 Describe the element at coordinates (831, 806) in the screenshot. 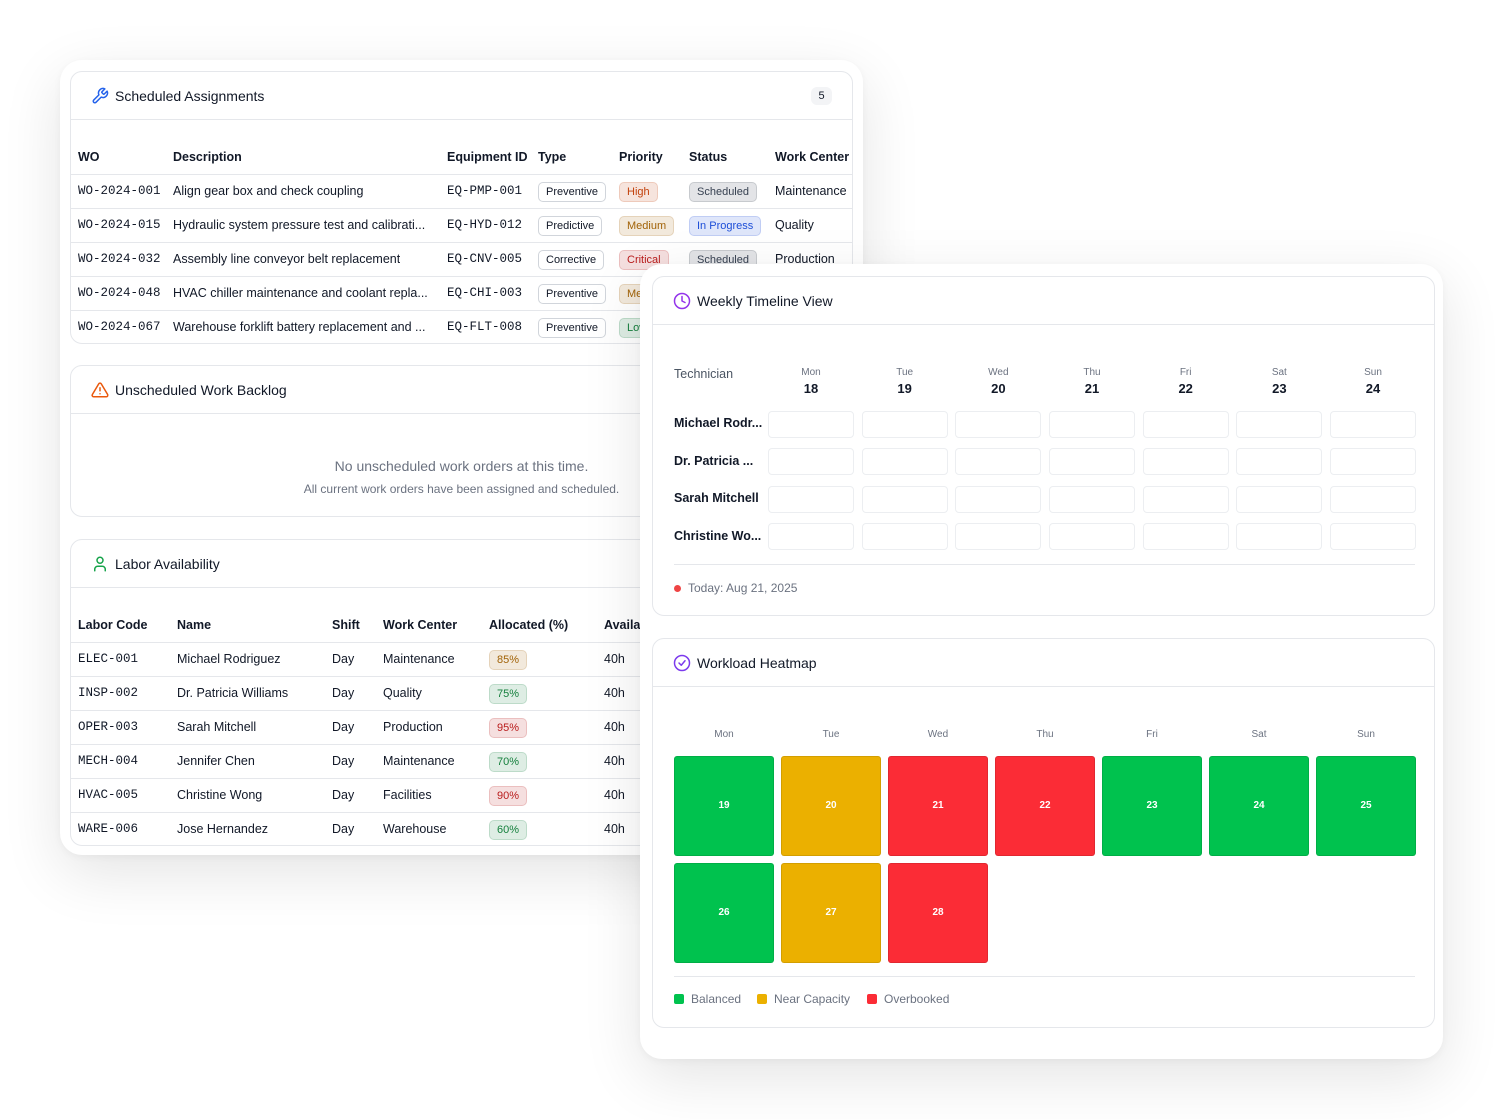

I see `heatmap-cell: 20` at that location.